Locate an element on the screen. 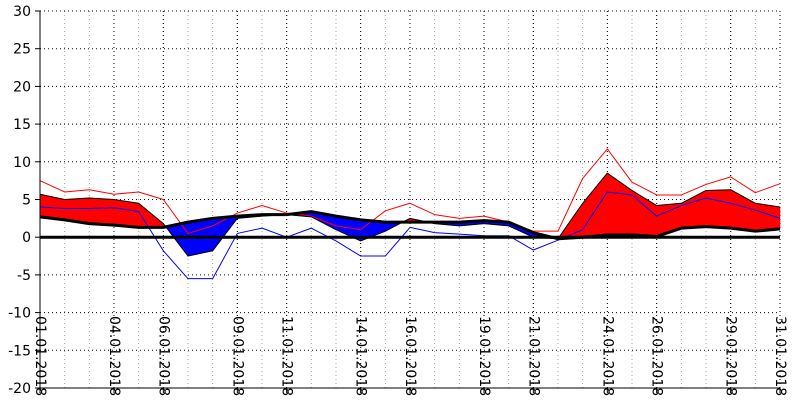 The height and width of the screenshot is (400, 800). x-tick-label: 19.01.2018 is located at coordinates (484, 356).